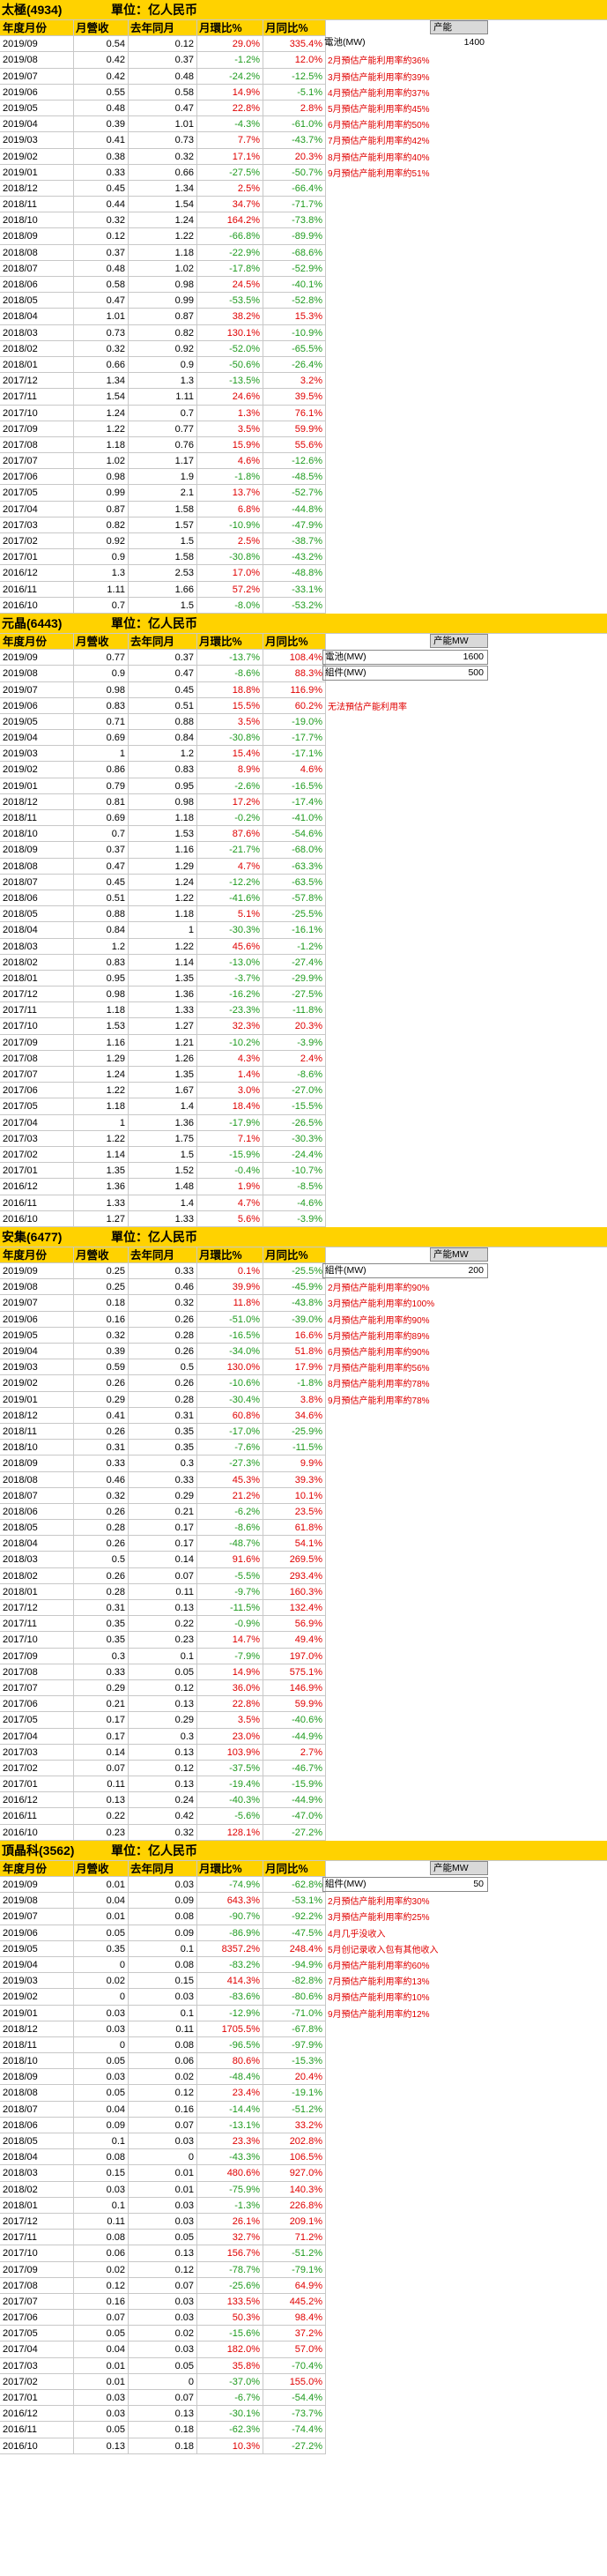 The height and width of the screenshot is (2576, 607). What do you see at coordinates (294, 835) in the screenshot?
I see `table-cell: -54.6%` at bounding box center [294, 835].